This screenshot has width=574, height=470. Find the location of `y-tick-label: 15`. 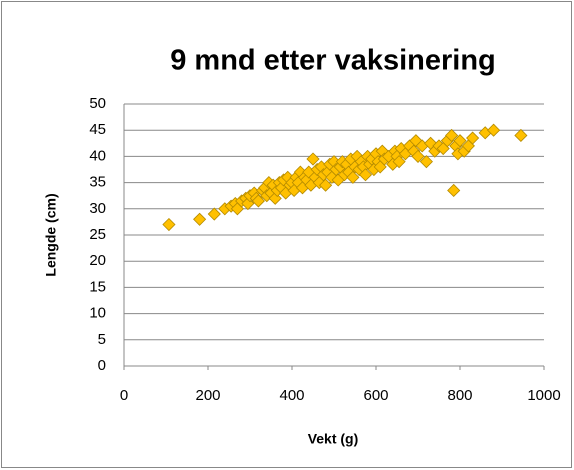

y-tick-label: 15 is located at coordinates (97, 286).